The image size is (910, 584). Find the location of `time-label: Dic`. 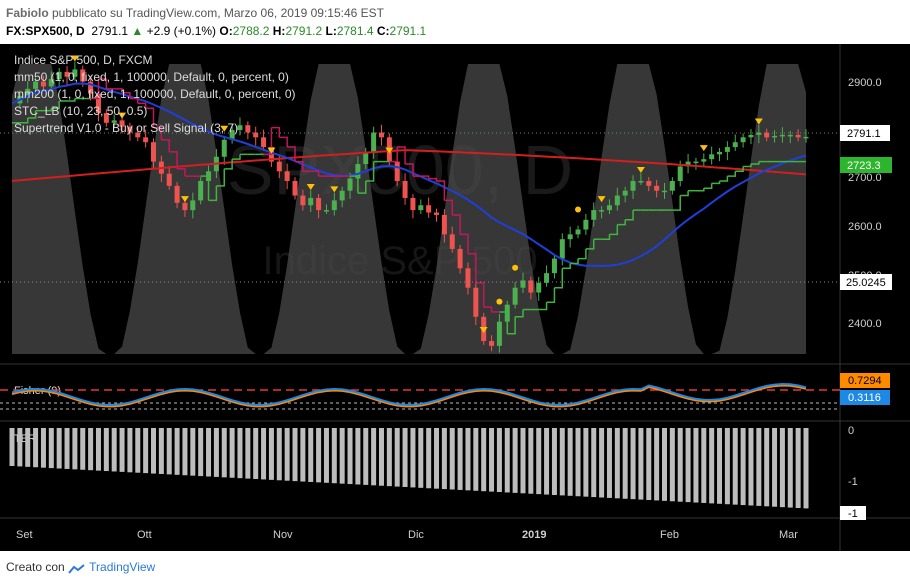

time-label: Dic is located at coordinates (416, 535).